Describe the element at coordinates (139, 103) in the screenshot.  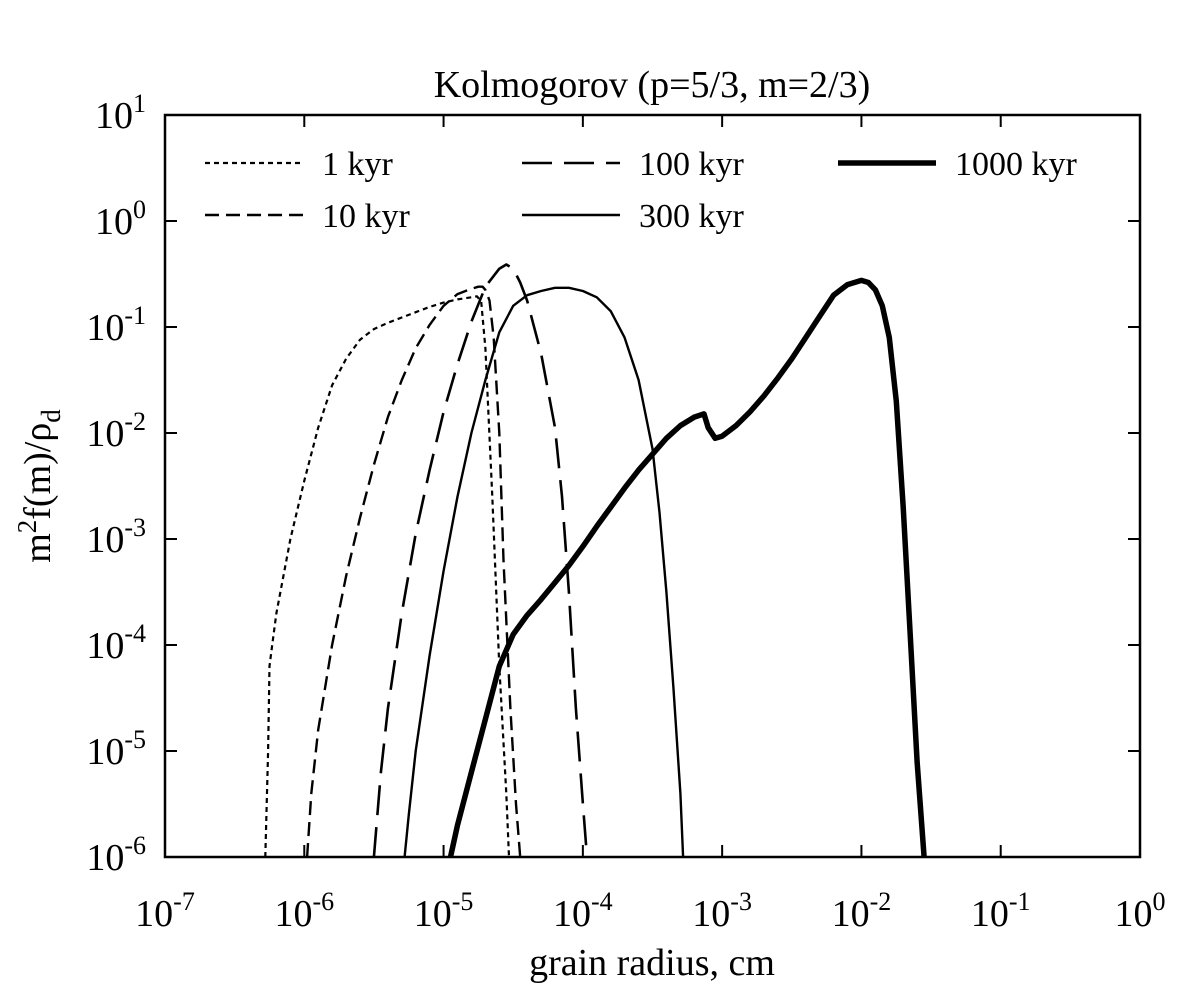
I see `y-tick-label-exp: 1` at that location.